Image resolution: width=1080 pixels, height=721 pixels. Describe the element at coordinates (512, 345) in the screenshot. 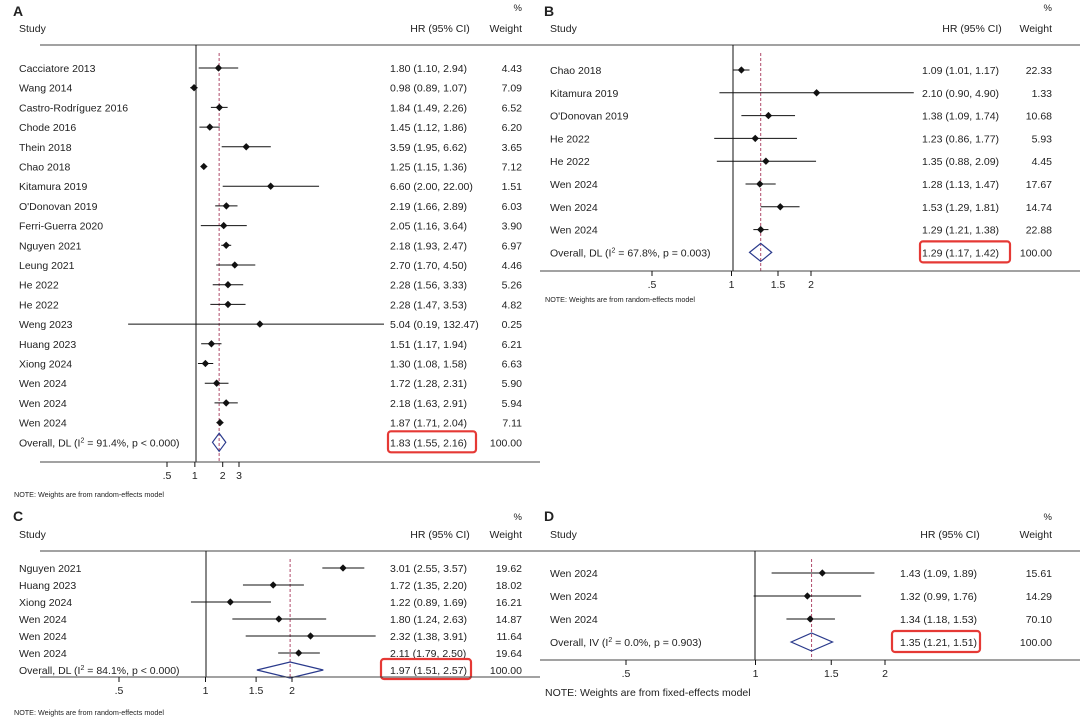

I see `weight-value: 6.21` at that location.